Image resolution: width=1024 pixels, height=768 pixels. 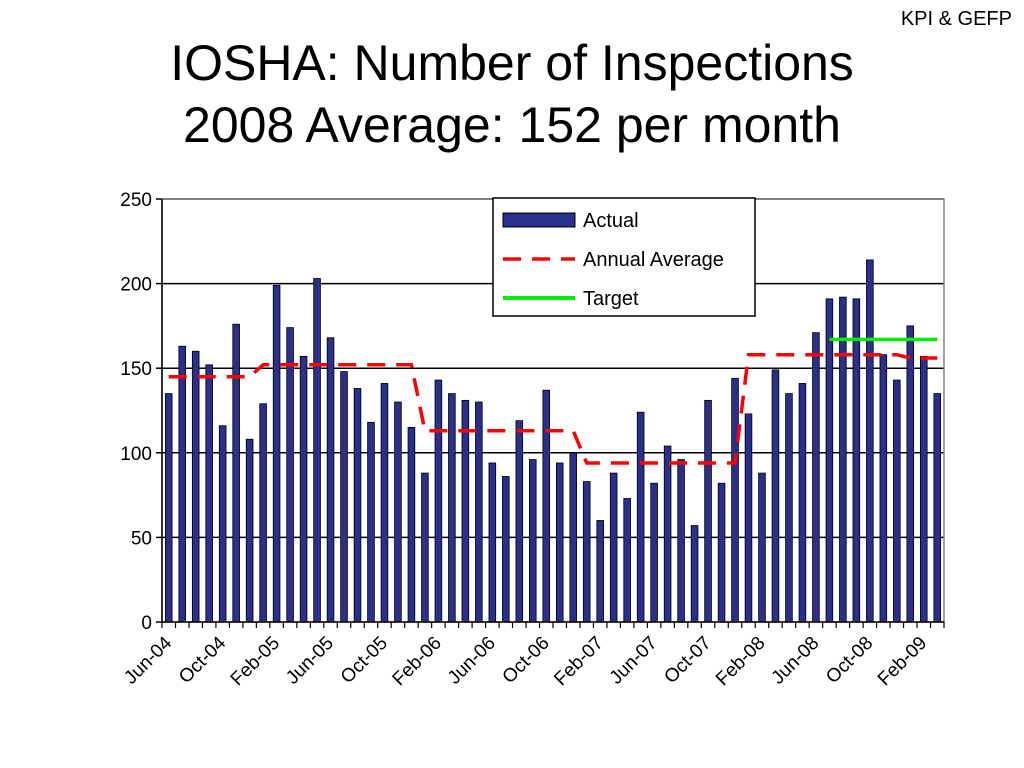 What do you see at coordinates (634, 661) in the screenshot?
I see `x-tick-label: Jun-07` at bounding box center [634, 661].